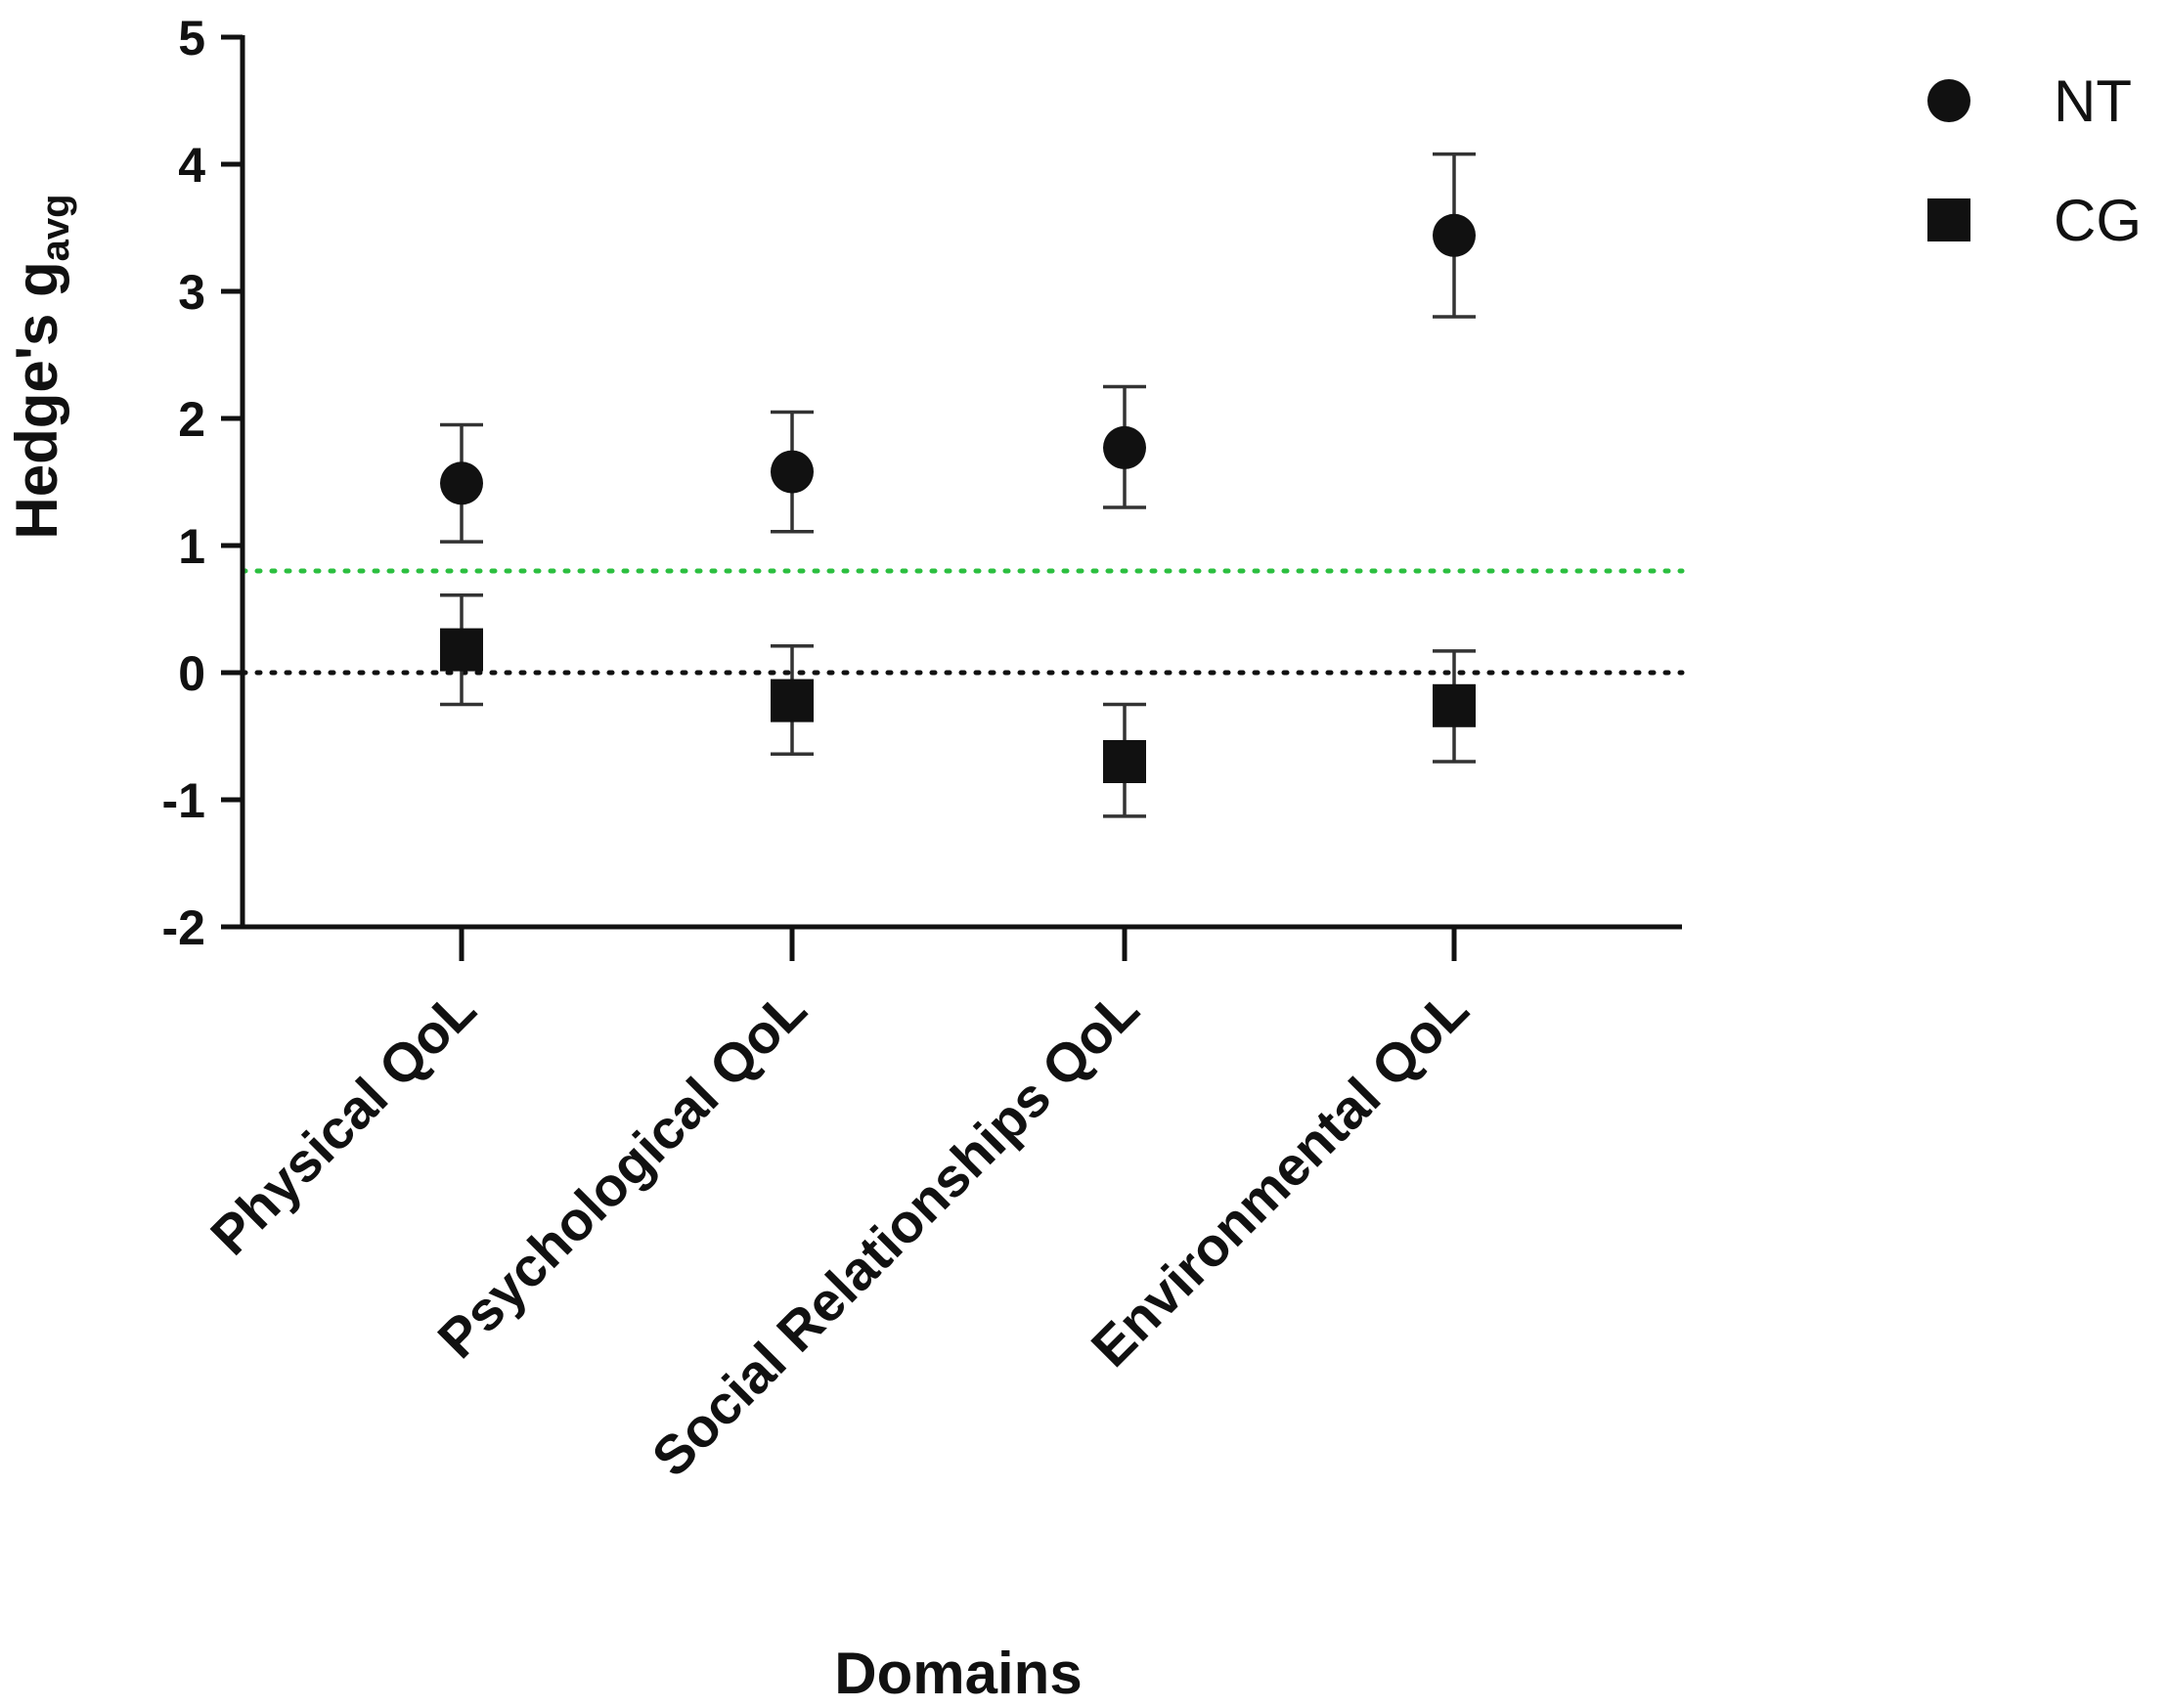 The height and width of the screenshot is (1708, 2168). Describe the element at coordinates (2093, 101) in the screenshot. I see `legend-label-nt: NT` at that location.